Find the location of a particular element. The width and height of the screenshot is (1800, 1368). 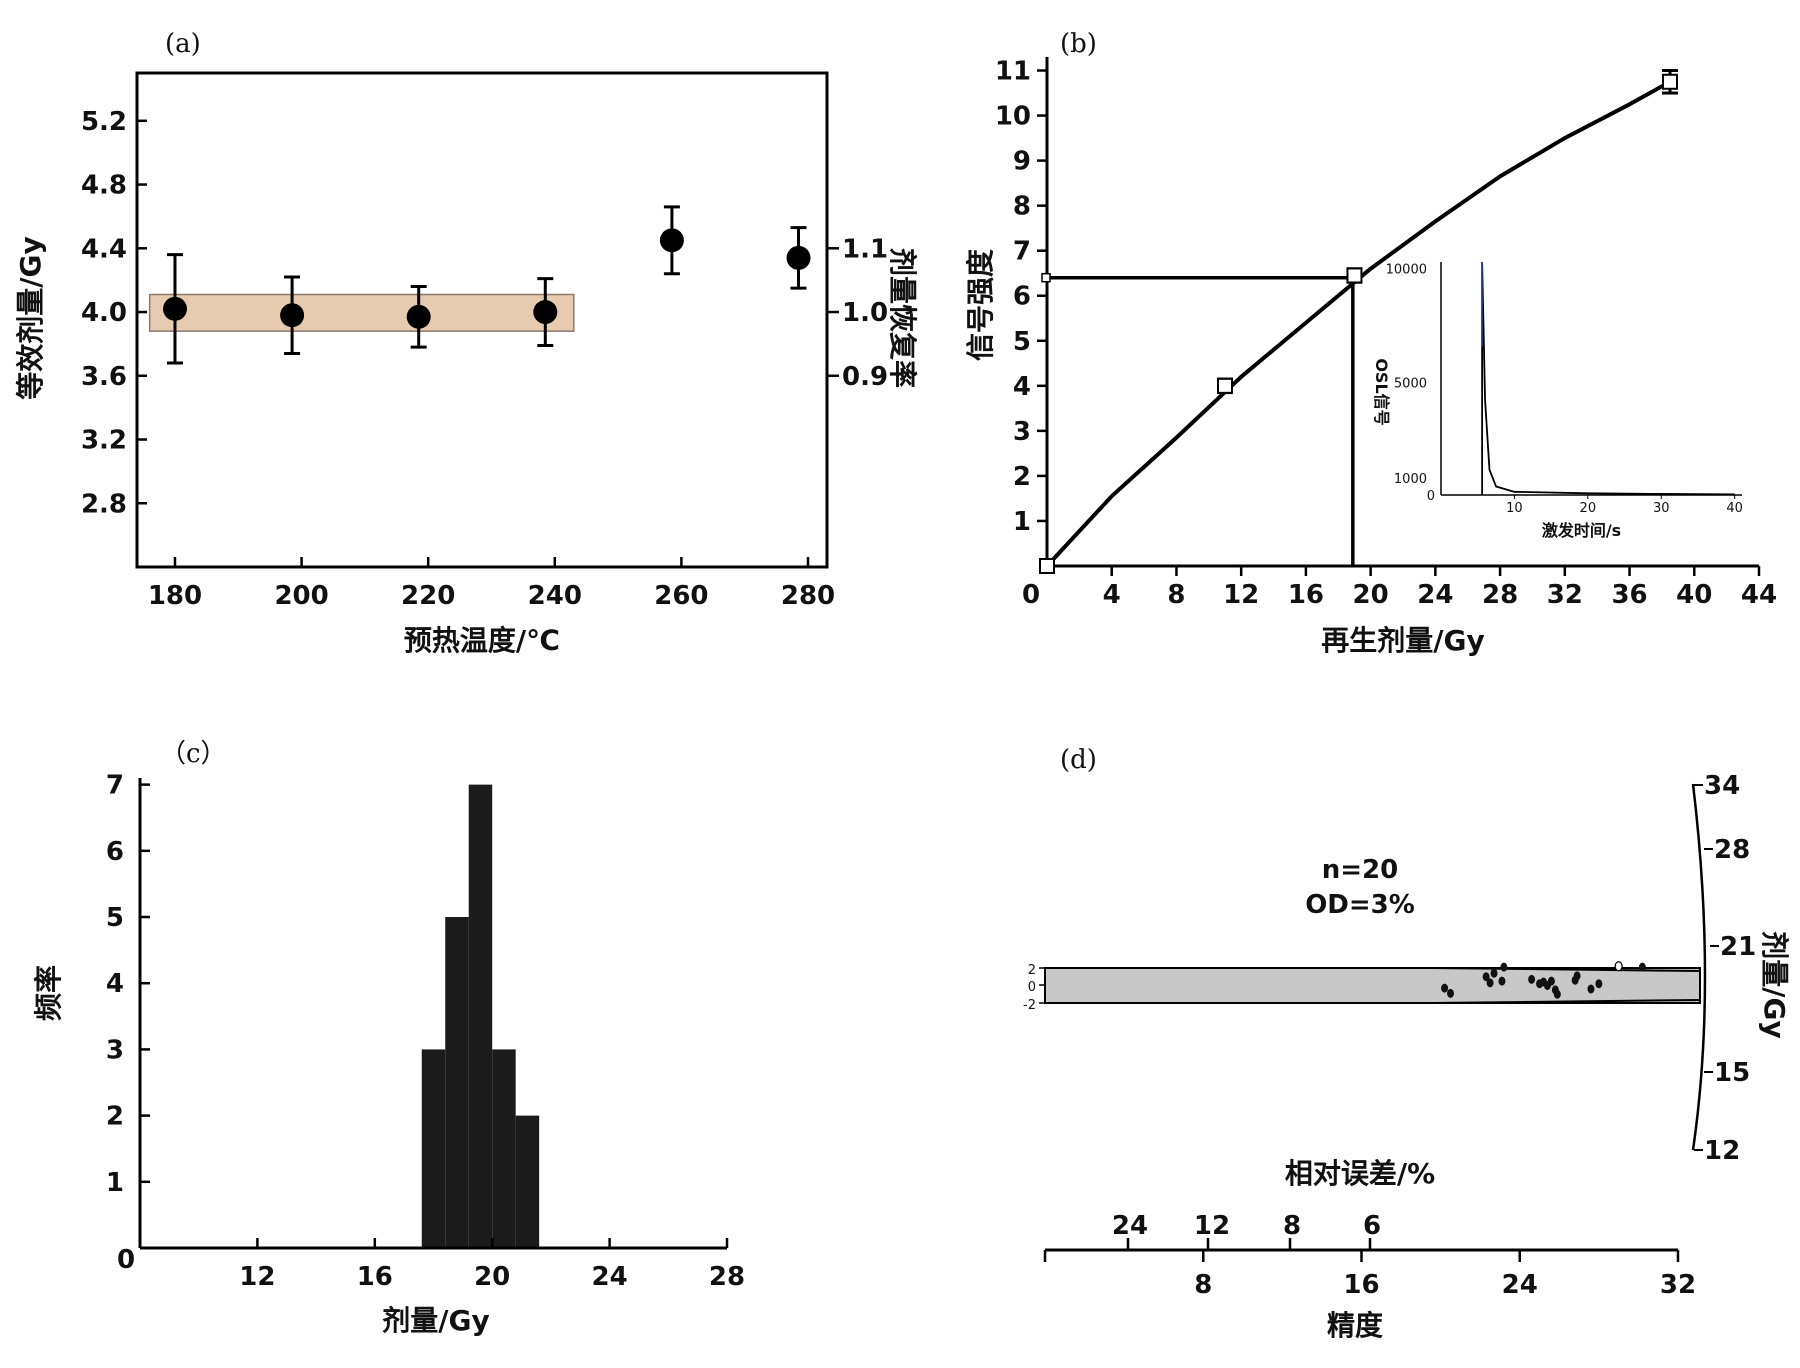

x-tick-label: 44 is located at coordinates (1759, 595).